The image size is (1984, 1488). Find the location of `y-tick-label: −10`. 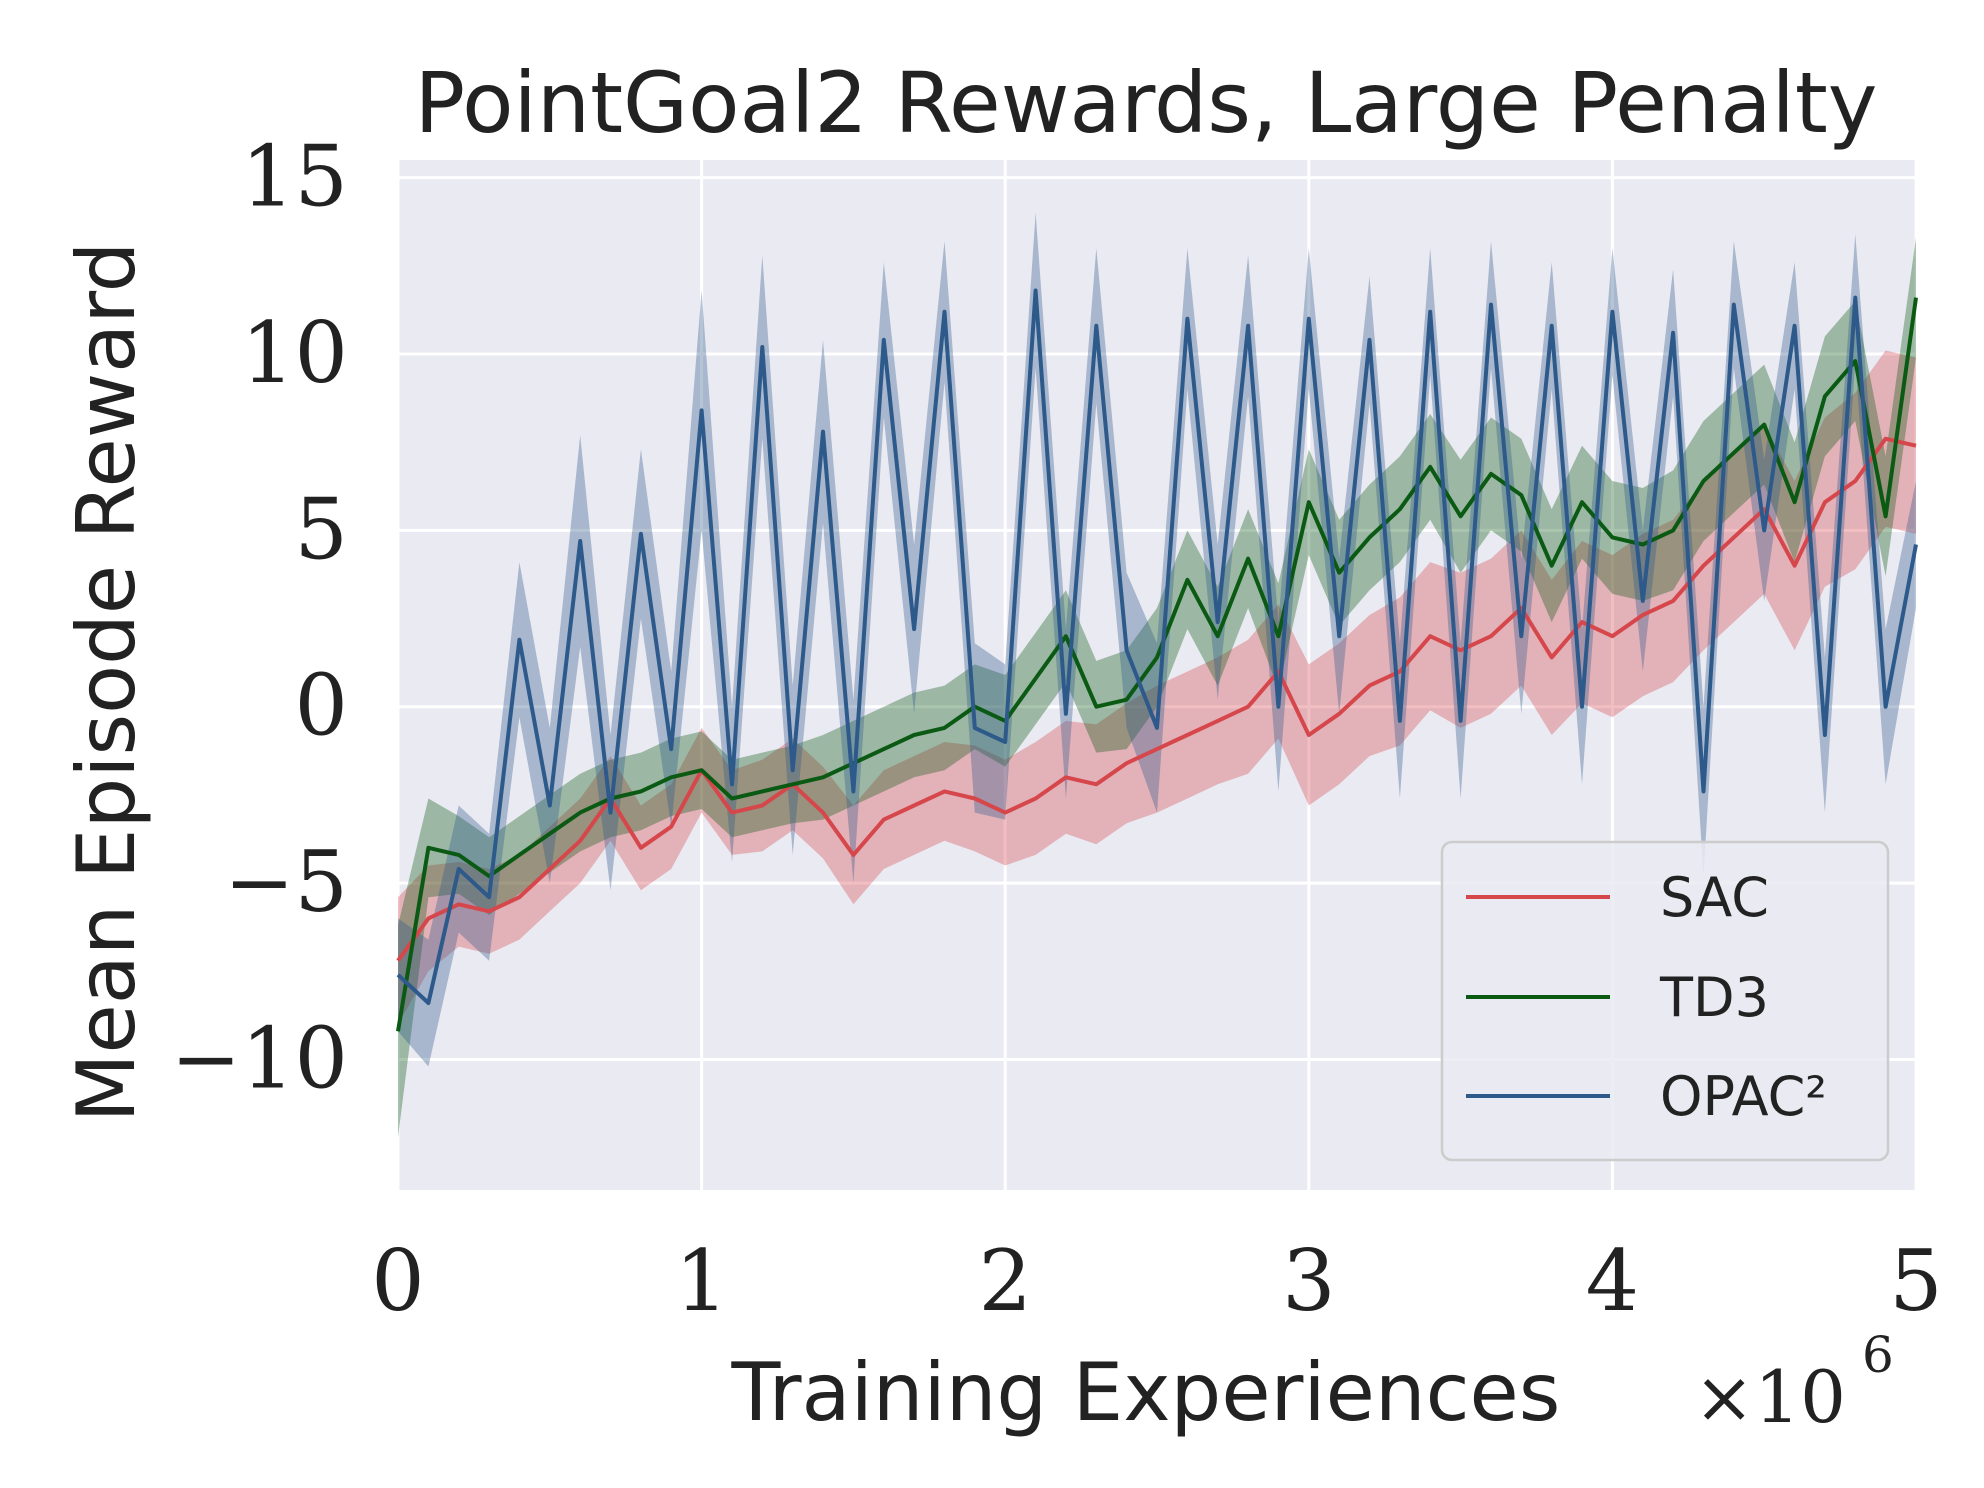

y-tick-label: −10 is located at coordinates (259, 1058).